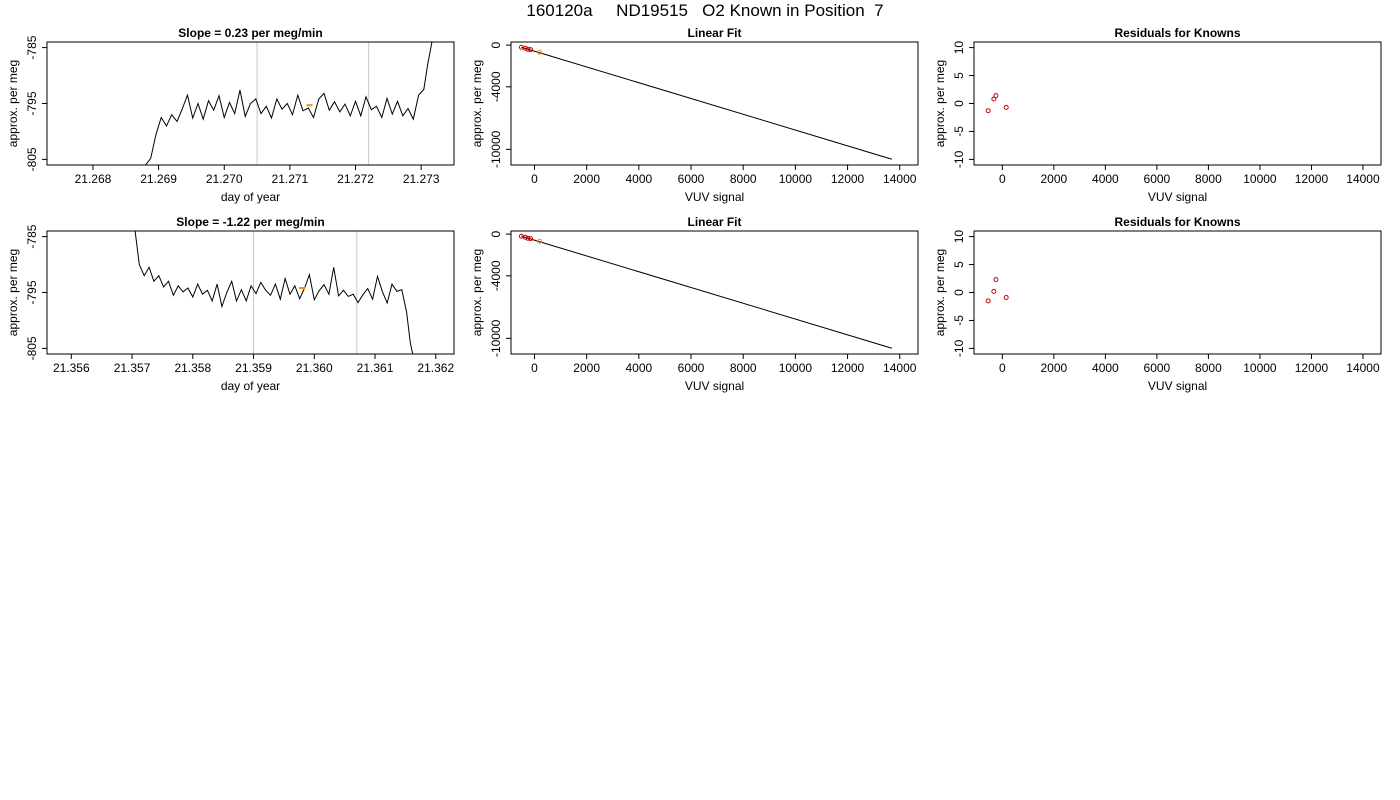 The image size is (1400, 800). What do you see at coordinates (1157, 368) in the screenshot?
I see `x-tick-label: 6000` at bounding box center [1157, 368].